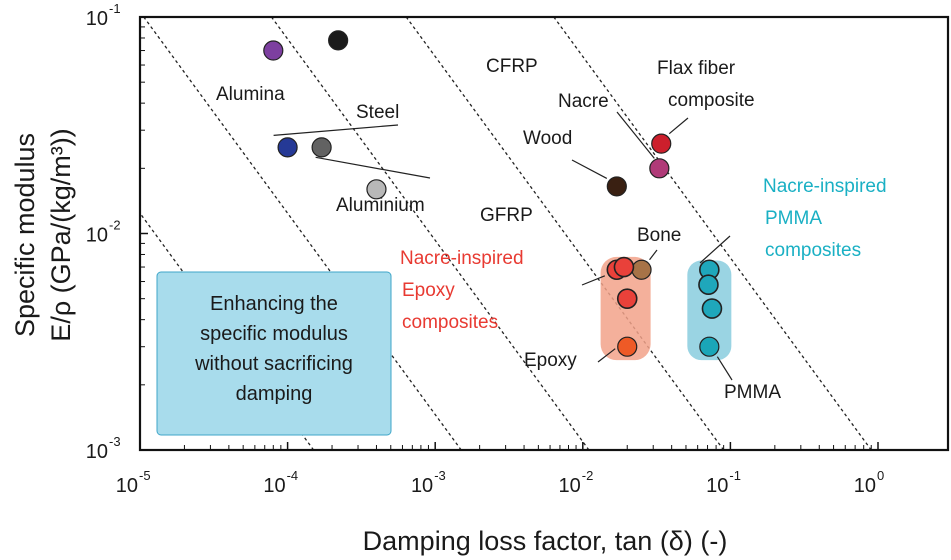  What do you see at coordinates (550, 360) in the screenshot?
I see `label-epoxy: Epoxy` at bounding box center [550, 360].